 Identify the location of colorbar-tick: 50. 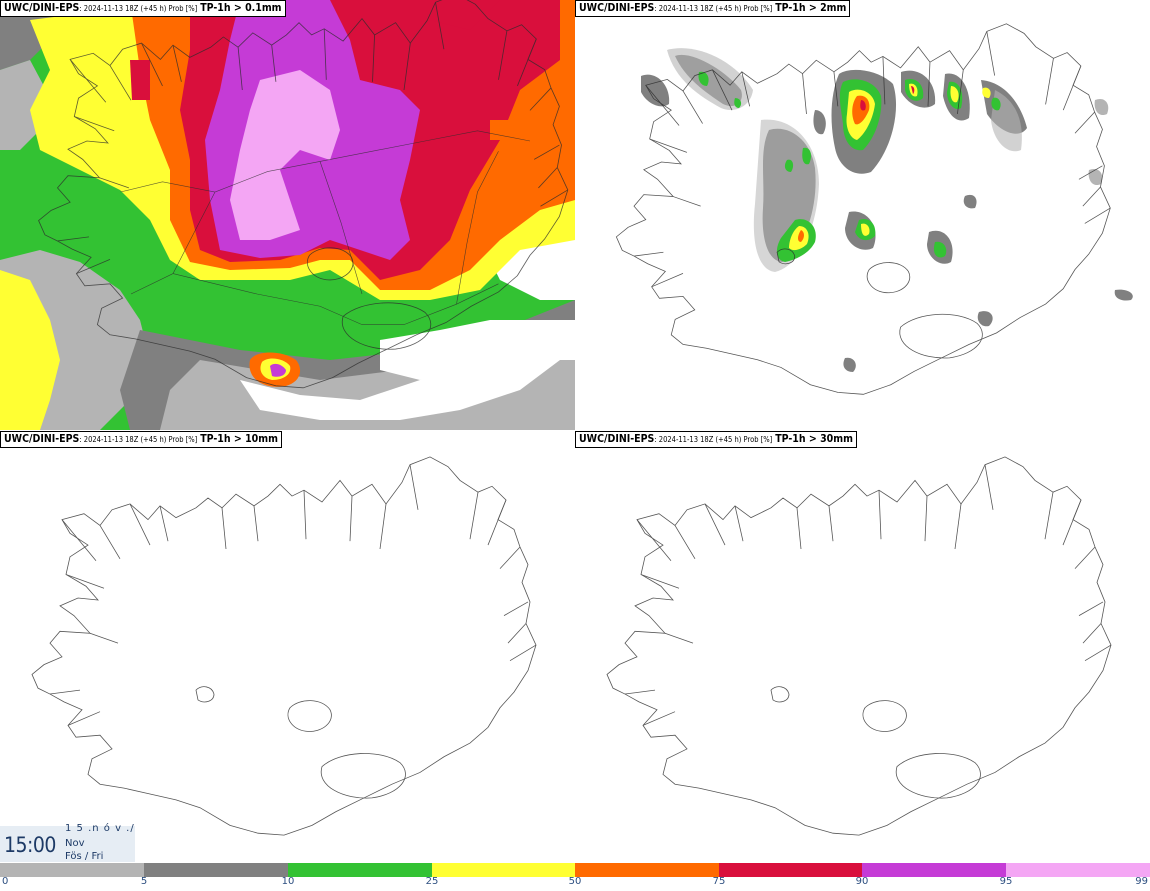
(575, 881).